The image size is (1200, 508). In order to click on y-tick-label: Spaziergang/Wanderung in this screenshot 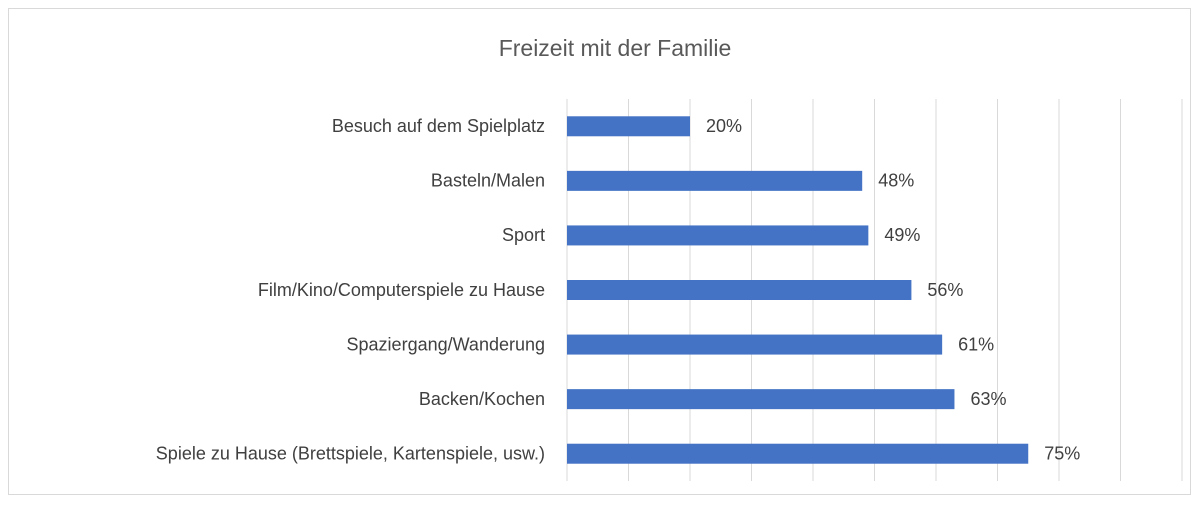, I will do `click(446, 344)`.